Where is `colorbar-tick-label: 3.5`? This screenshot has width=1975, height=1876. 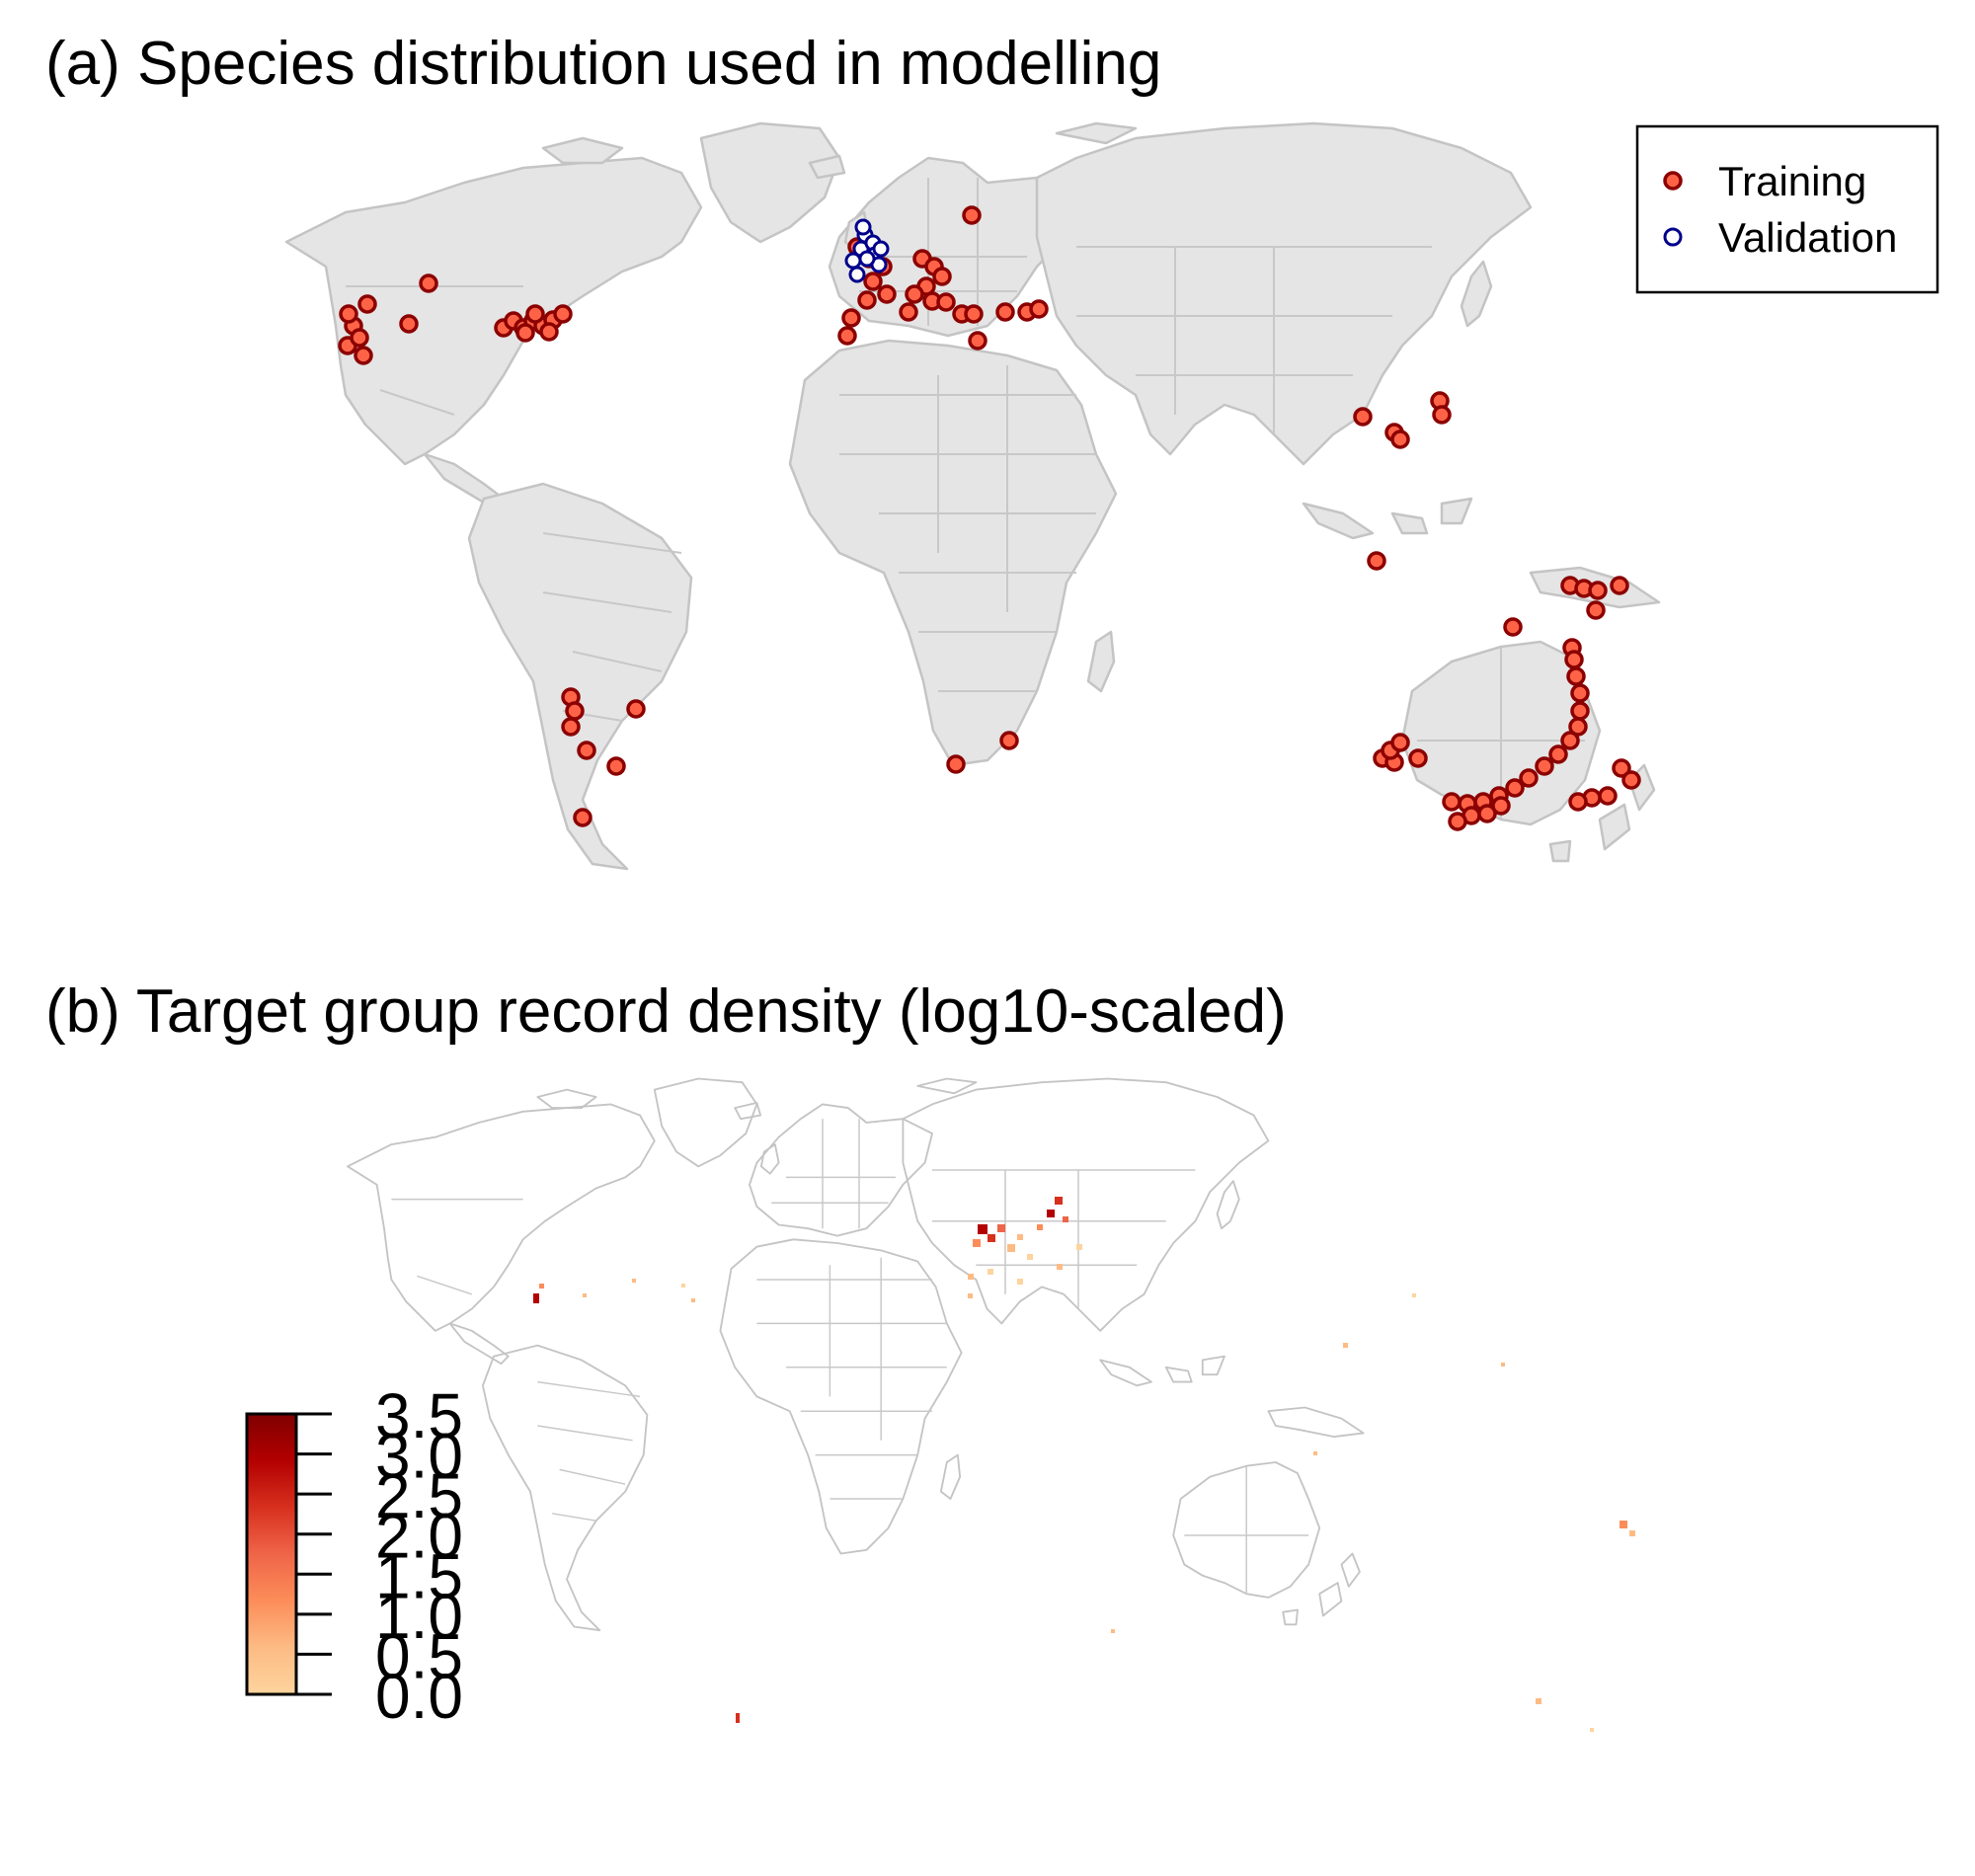 colorbar-tick-label: 3.5 is located at coordinates (419, 1415).